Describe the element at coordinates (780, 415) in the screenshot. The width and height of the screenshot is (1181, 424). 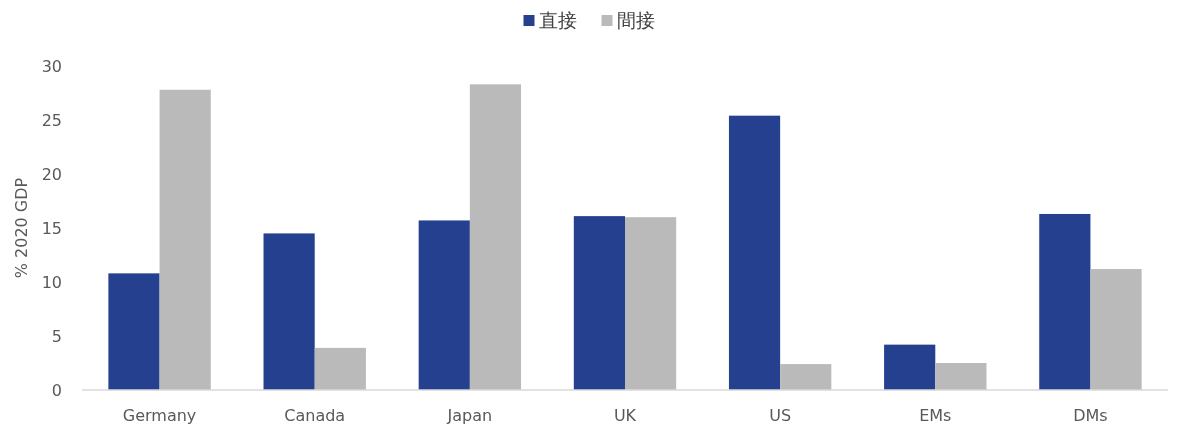
I see `x-tick-label: US` at that location.